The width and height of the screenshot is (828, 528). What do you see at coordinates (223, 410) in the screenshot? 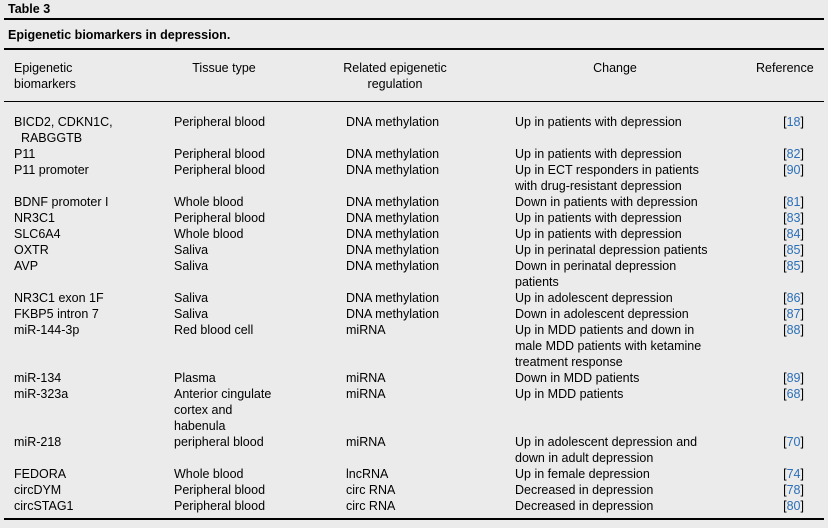
I see `cell-tissue: Anterior cingulate cortex and habenula` at bounding box center [223, 410].